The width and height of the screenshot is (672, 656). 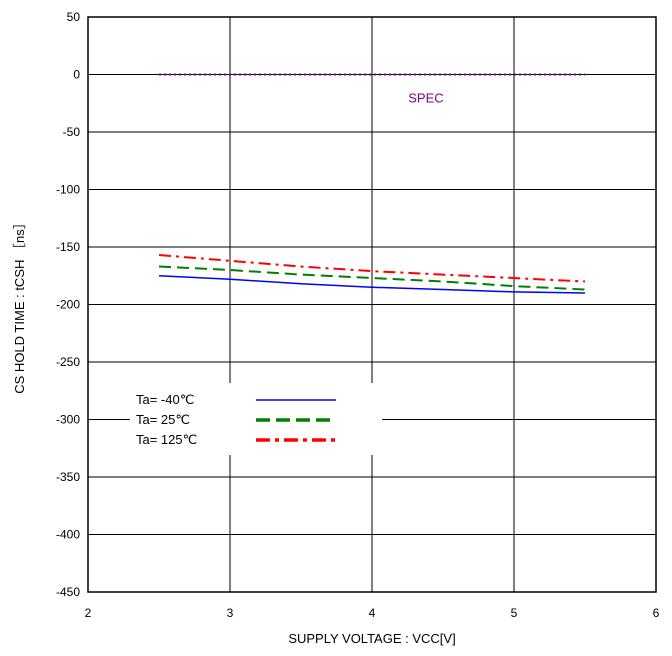 What do you see at coordinates (72, 132) in the screenshot?
I see `y-tick-label: -50` at bounding box center [72, 132].